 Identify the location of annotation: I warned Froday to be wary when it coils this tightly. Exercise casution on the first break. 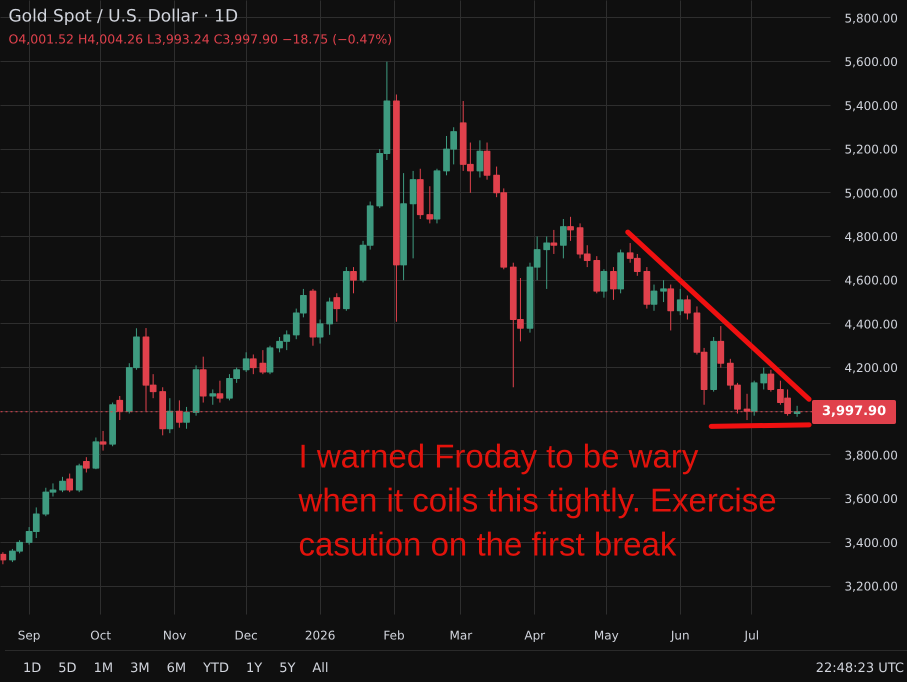
(537, 500).